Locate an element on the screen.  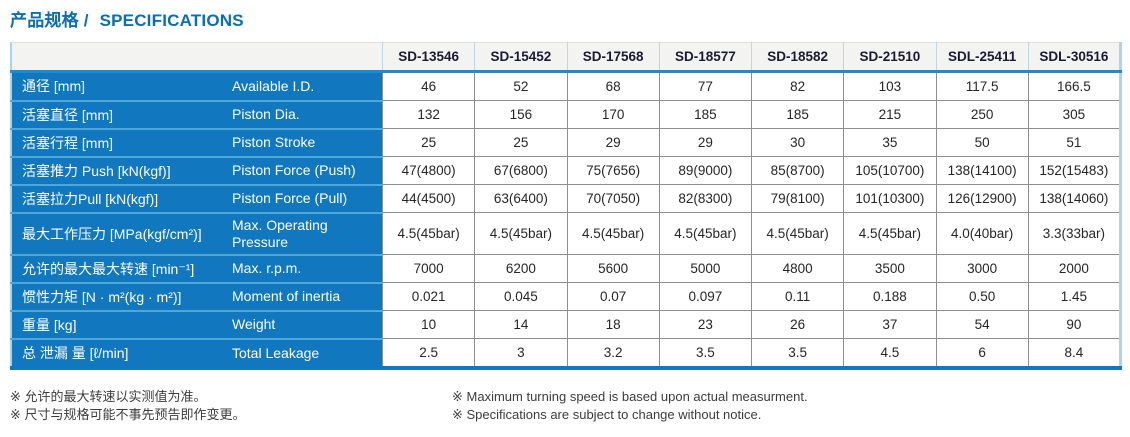
row-label: 重量 [kg] Weight is located at coordinates (197, 325).